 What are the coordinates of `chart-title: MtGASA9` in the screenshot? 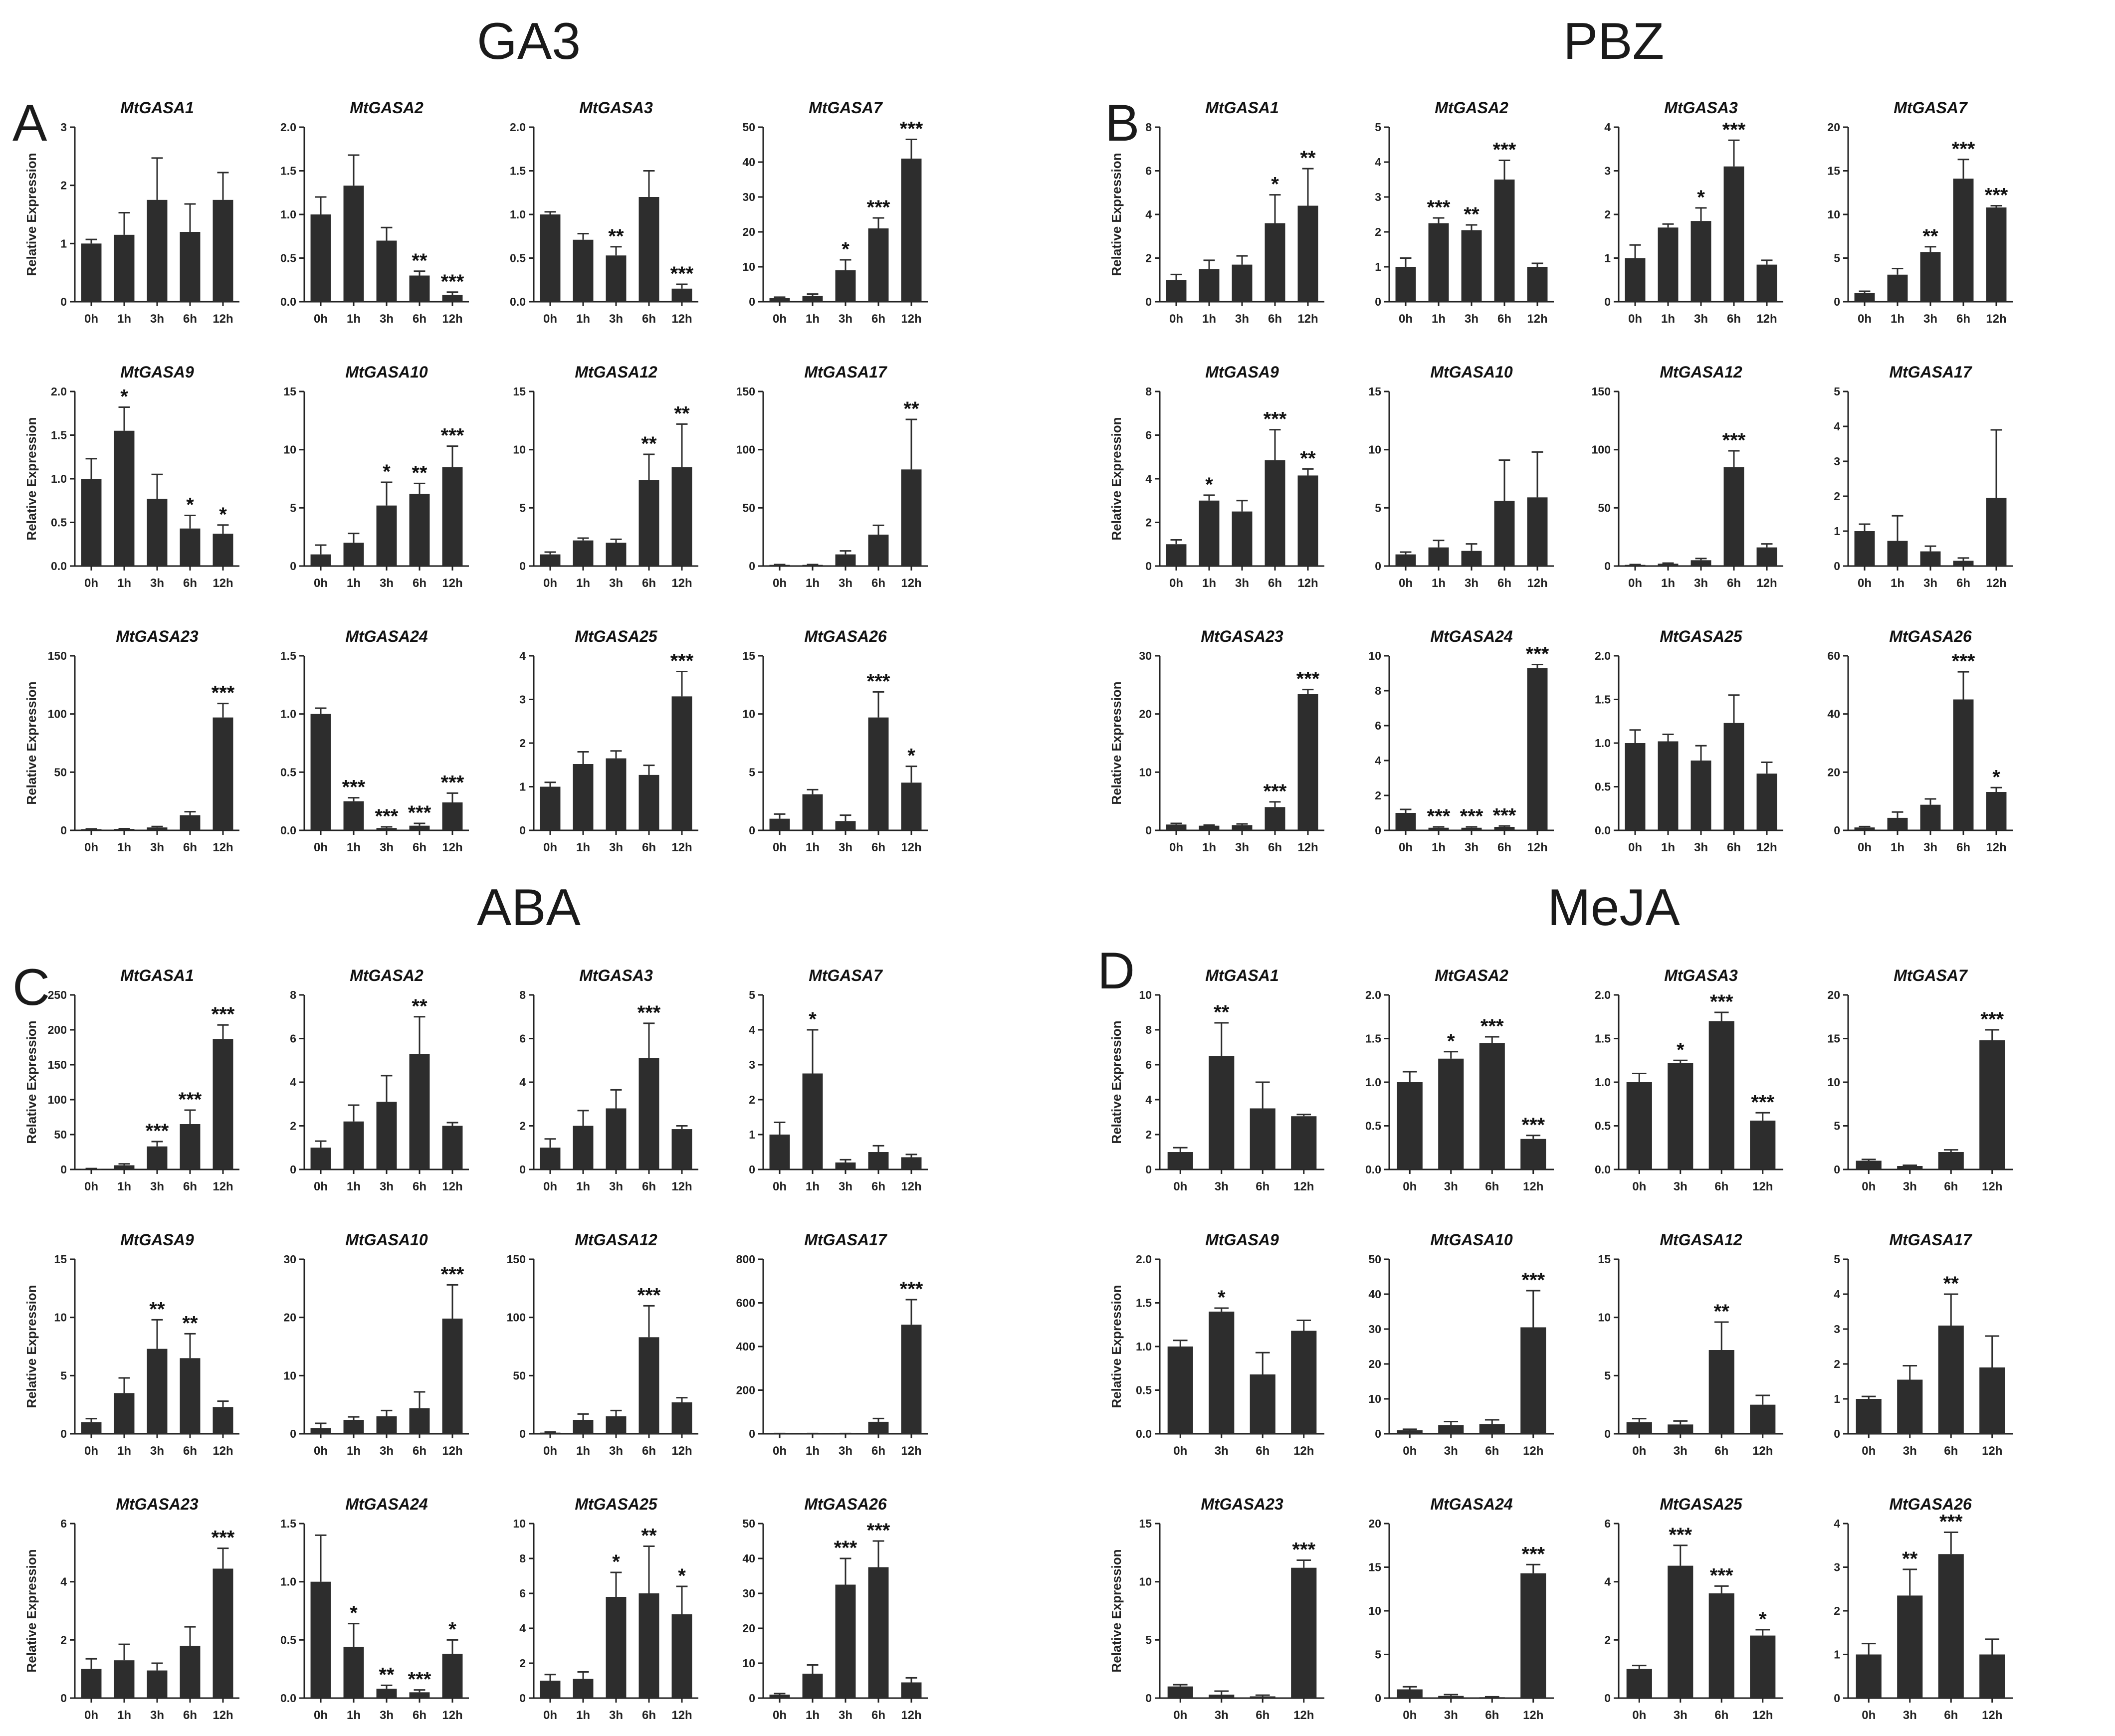 It's located at (1242, 372).